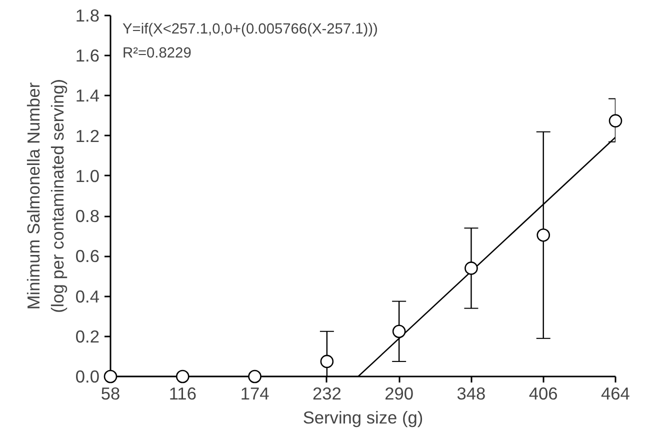 The height and width of the screenshot is (436, 647). Describe the element at coordinates (87, 296) in the screenshot. I see `y-tick-label: 0.4` at that location.